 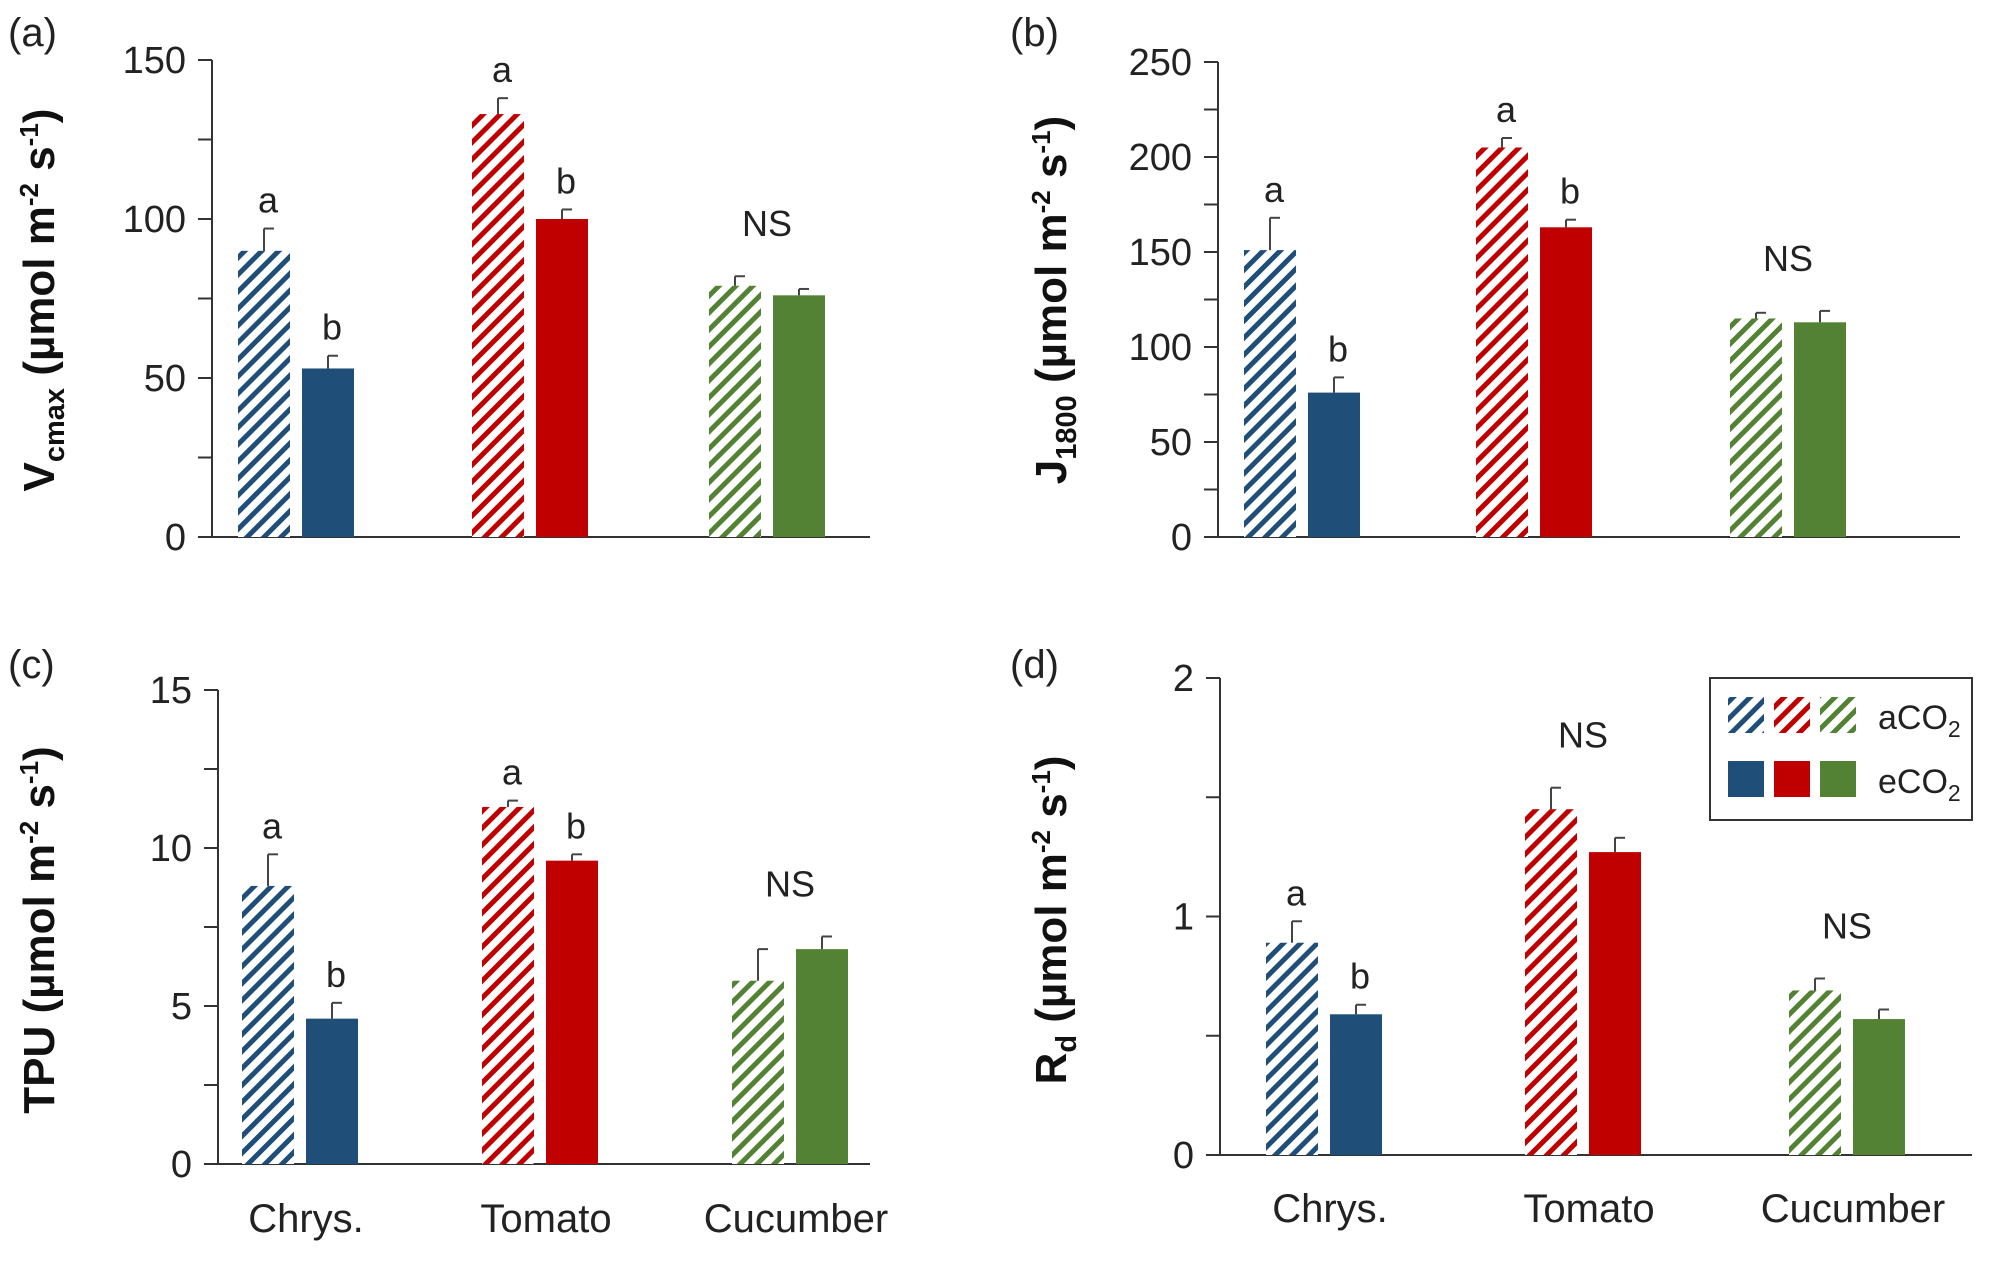 I want to click on panel-label: (b), so click(x=1034, y=33).